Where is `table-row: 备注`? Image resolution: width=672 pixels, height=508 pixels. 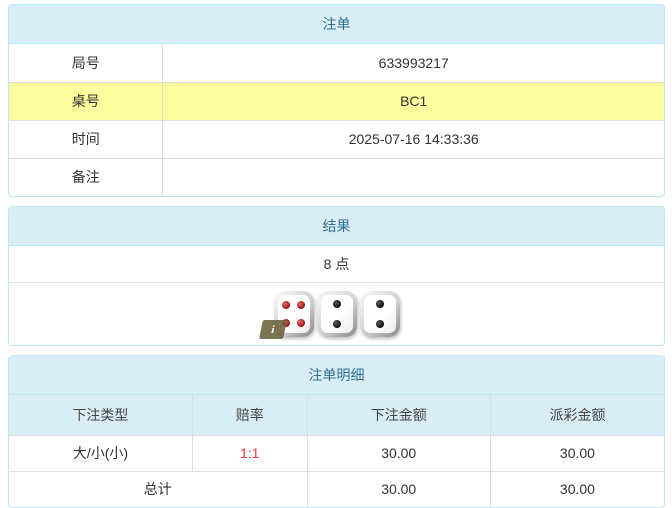 table-row: 备注 is located at coordinates (336, 176).